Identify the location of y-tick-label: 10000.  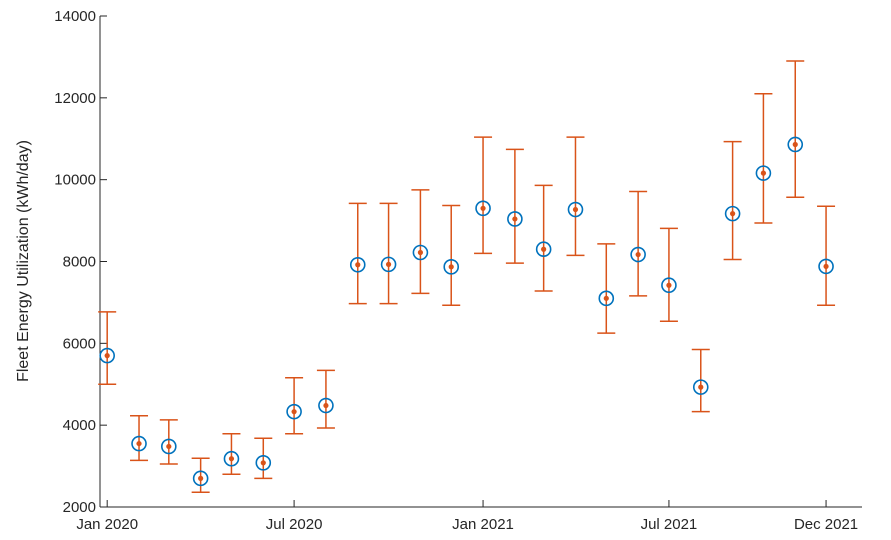
(75, 180).